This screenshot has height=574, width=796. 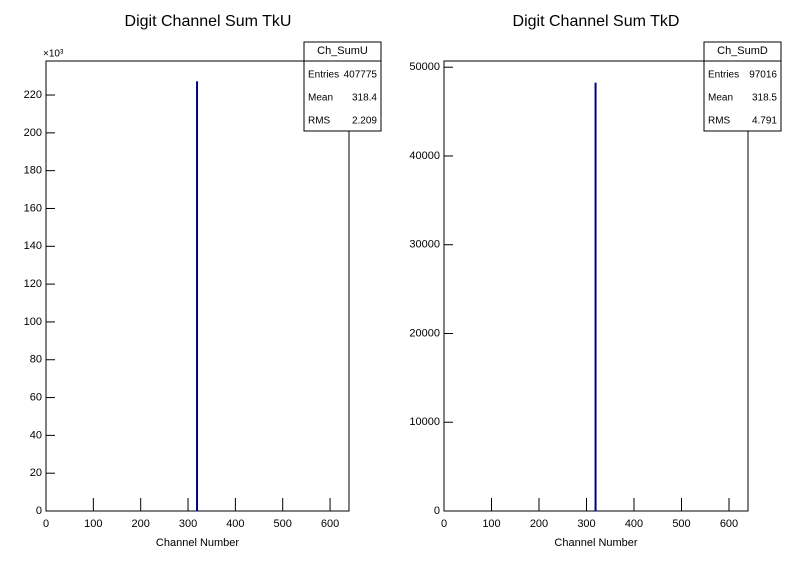 I want to click on stats-value: 4.791, so click(x=764, y=121).